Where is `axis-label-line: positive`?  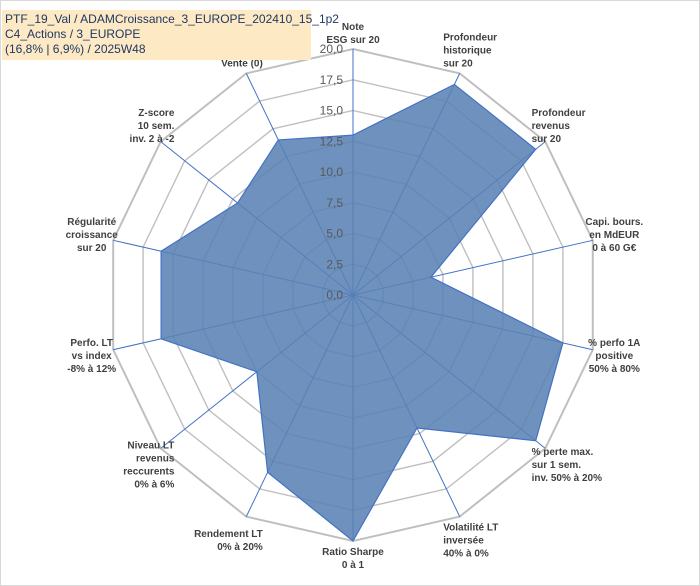
axis-label-line: positive is located at coordinates (614, 356).